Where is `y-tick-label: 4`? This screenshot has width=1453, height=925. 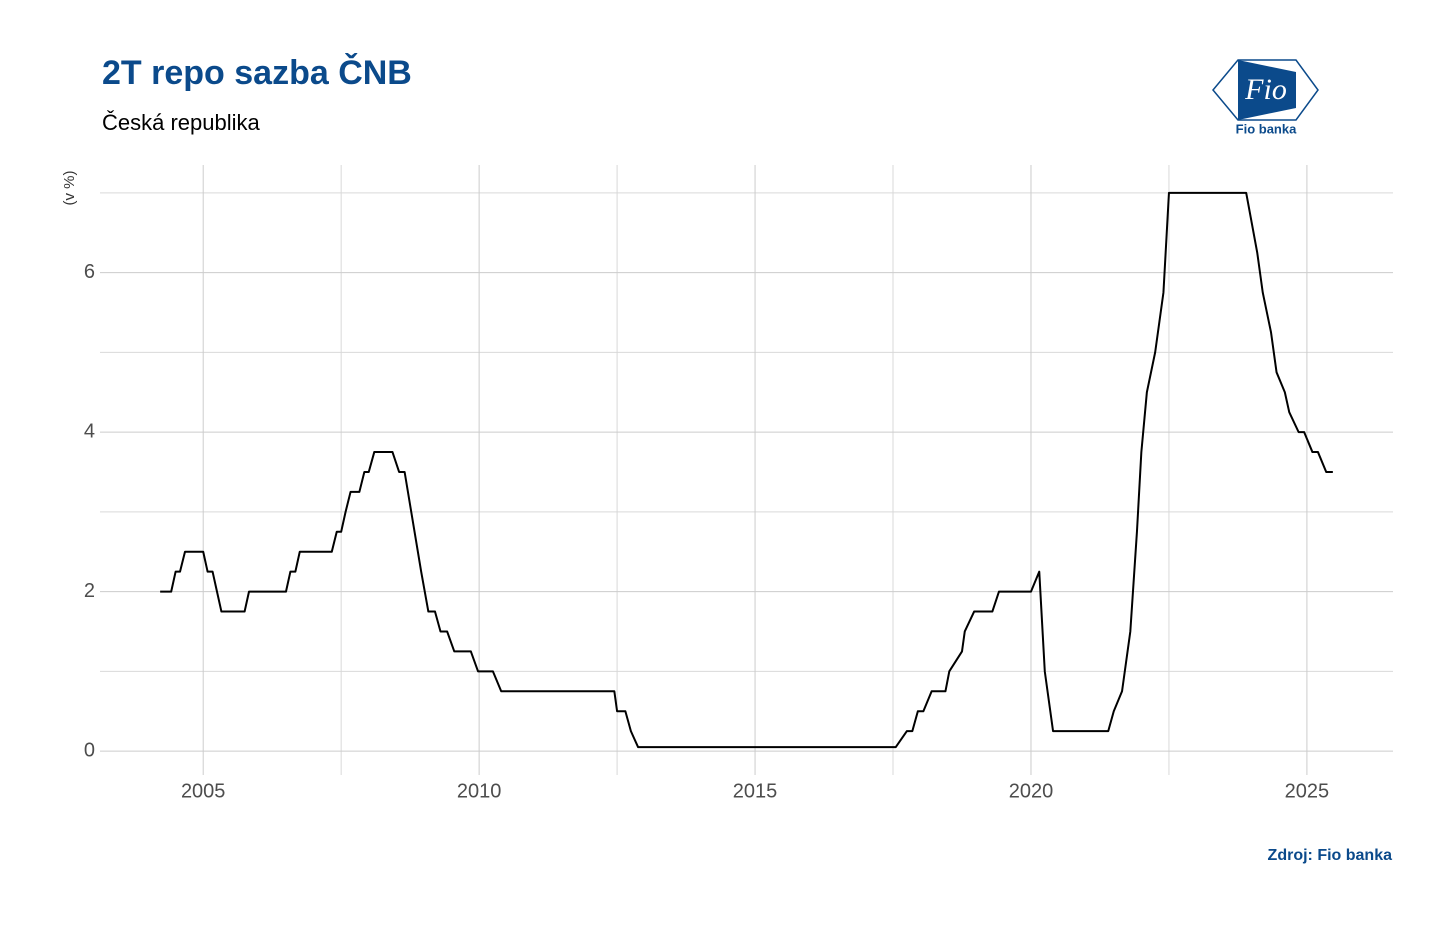 y-tick-label: 4 is located at coordinates (89, 431).